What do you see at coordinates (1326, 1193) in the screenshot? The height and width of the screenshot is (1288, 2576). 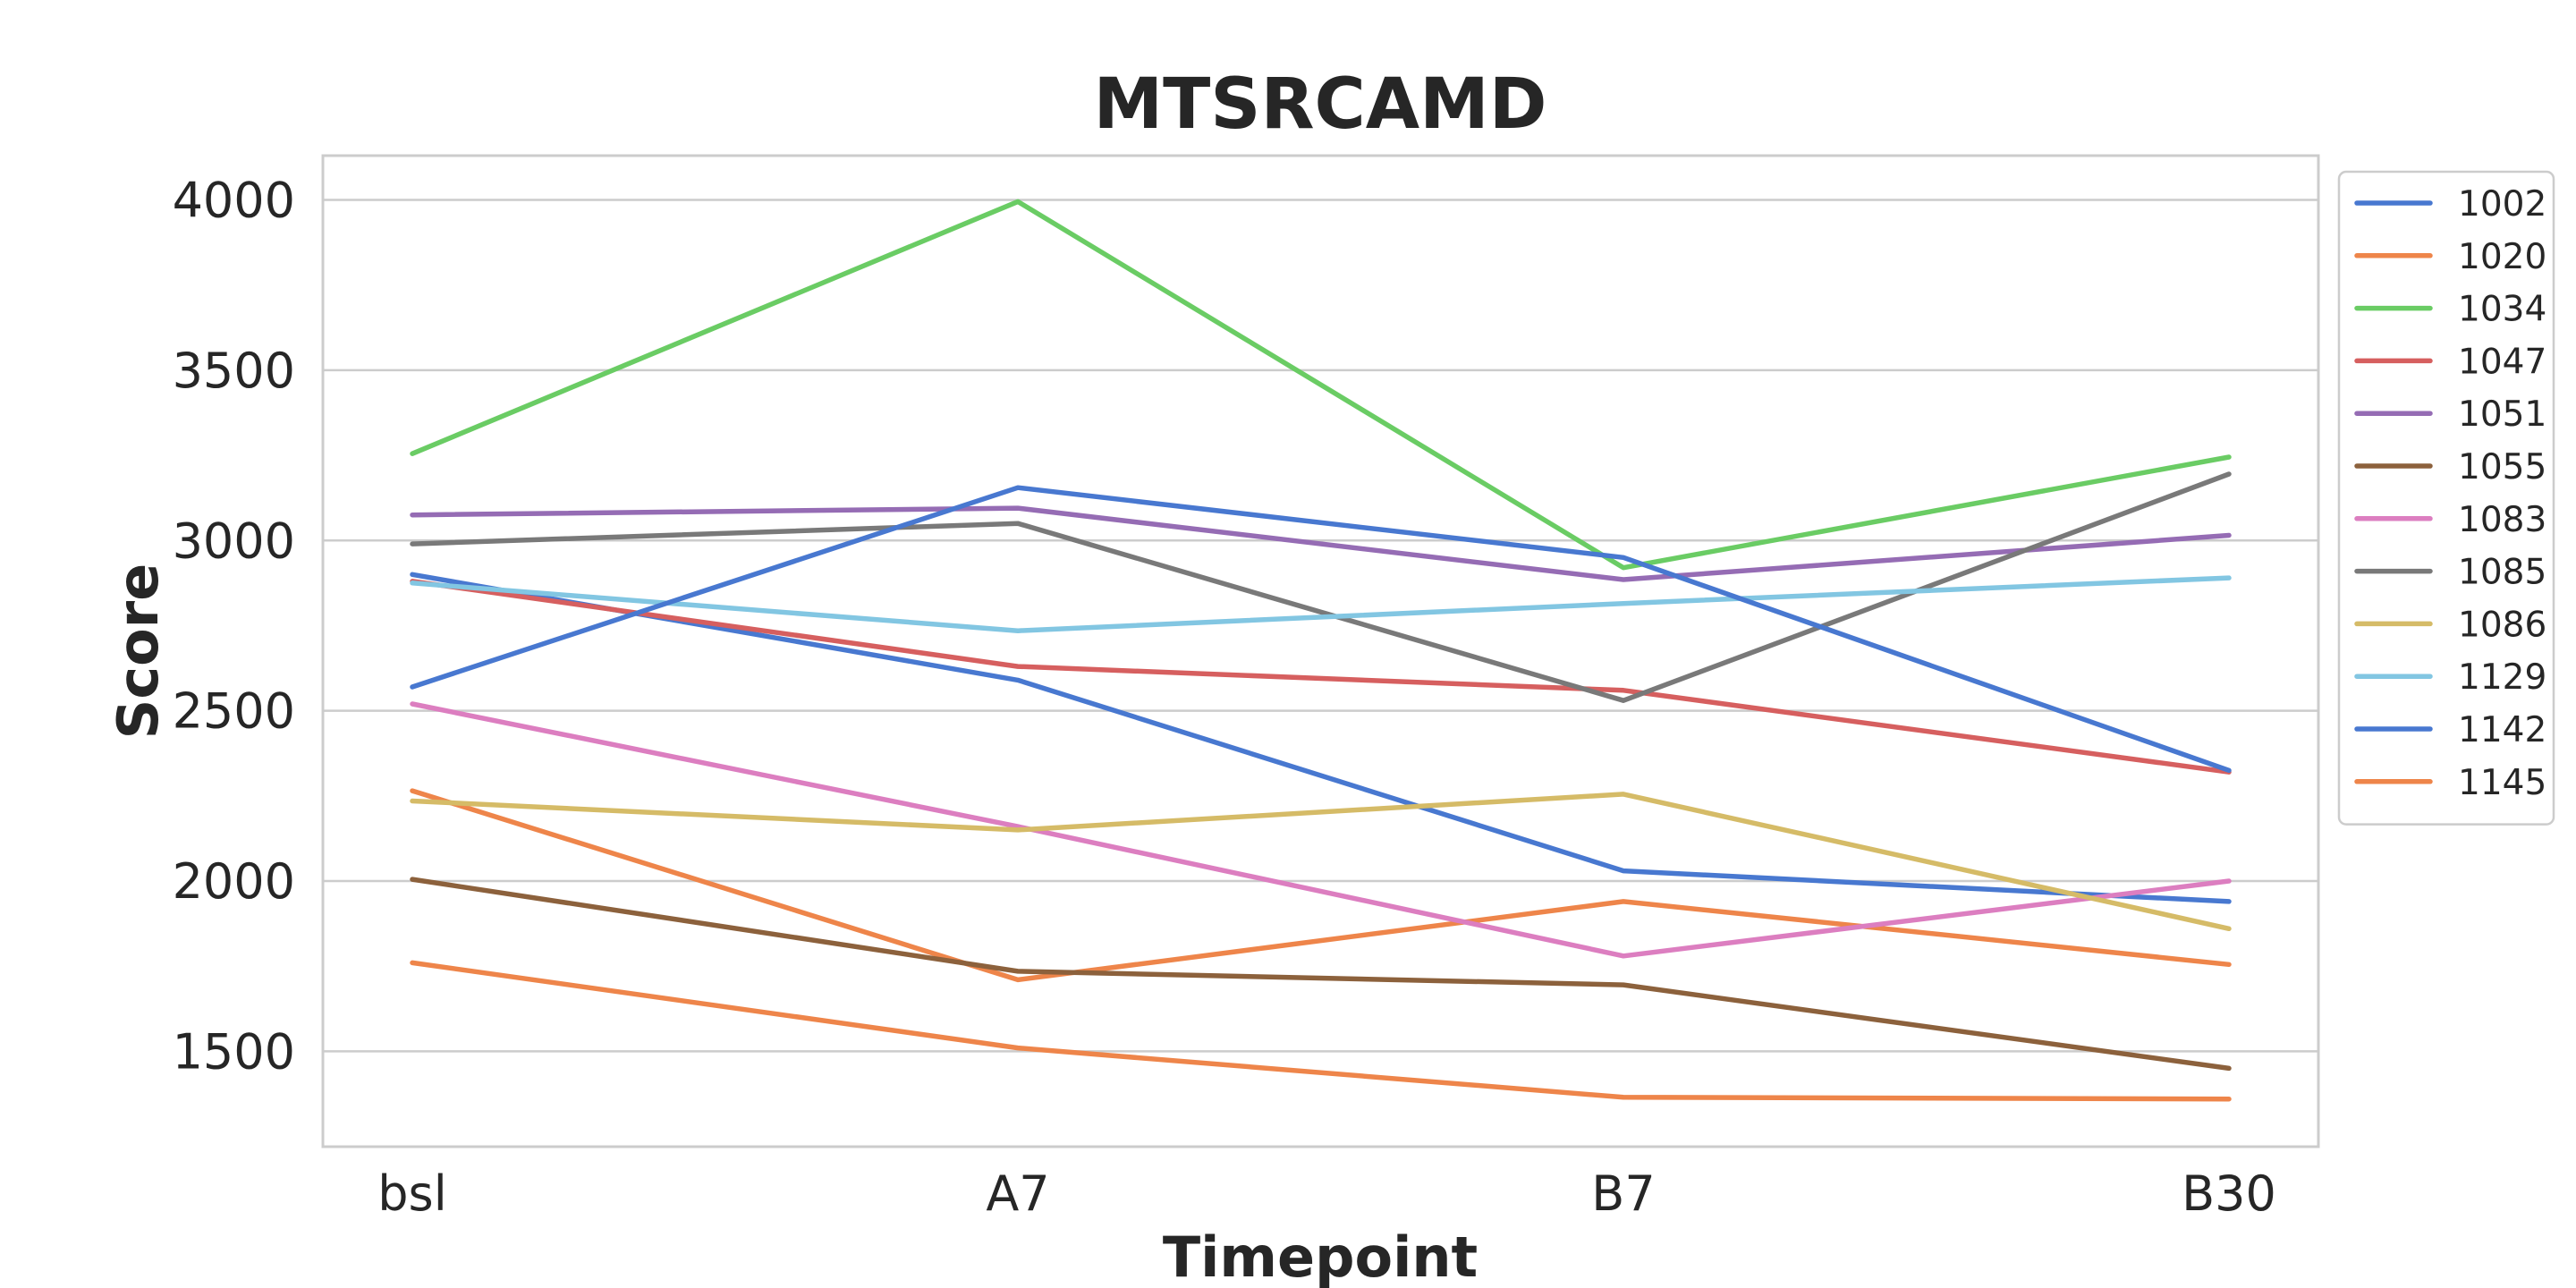 I see `x-tick-labels: bsl A7 B7 B30` at bounding box center [1326, 1193].